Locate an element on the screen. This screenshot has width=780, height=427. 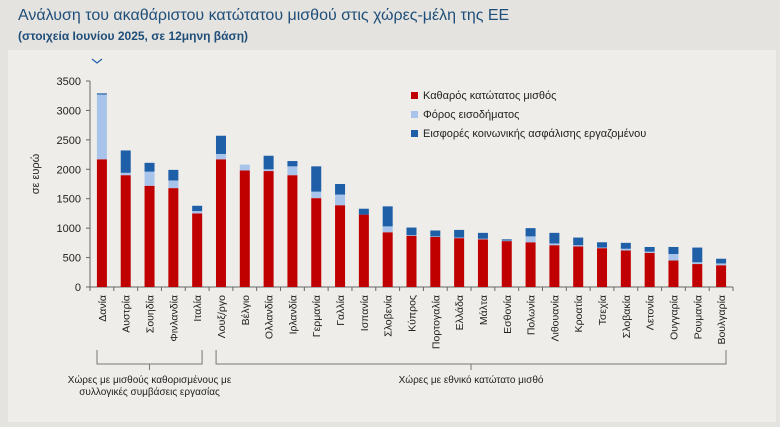
y-tick-label: 3000 is located at coordinates (69, 111).